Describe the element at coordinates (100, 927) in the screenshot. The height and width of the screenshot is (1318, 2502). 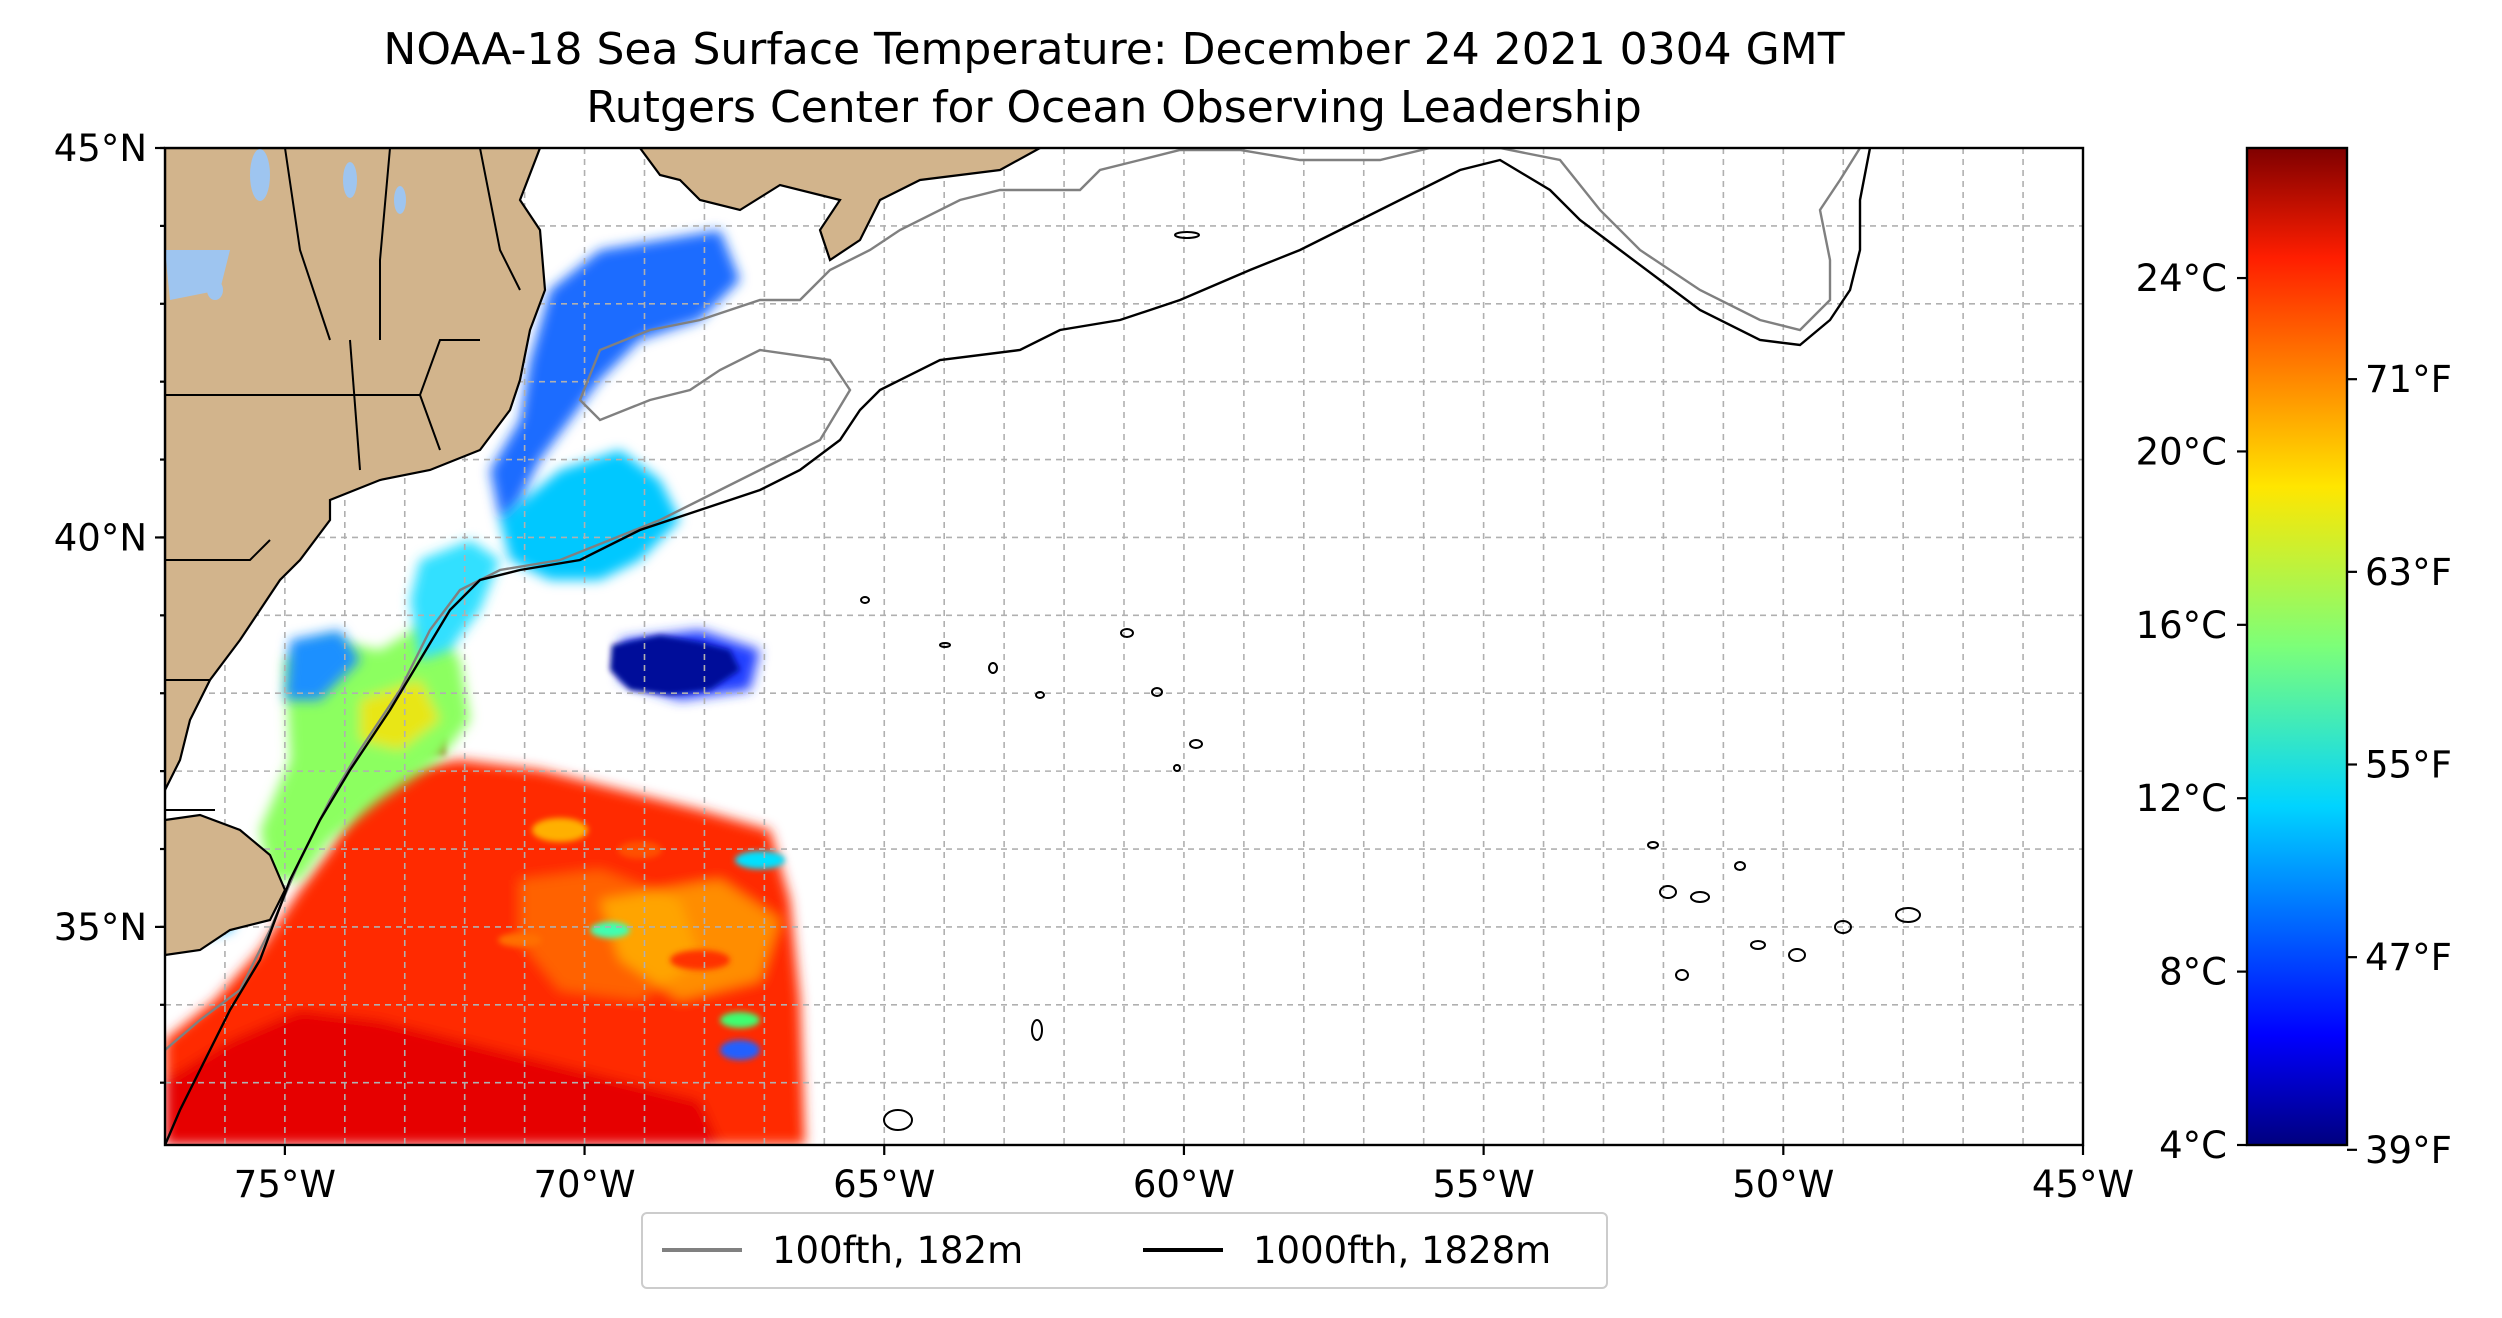
I see `lat-tick-label: 35°N` at that location.